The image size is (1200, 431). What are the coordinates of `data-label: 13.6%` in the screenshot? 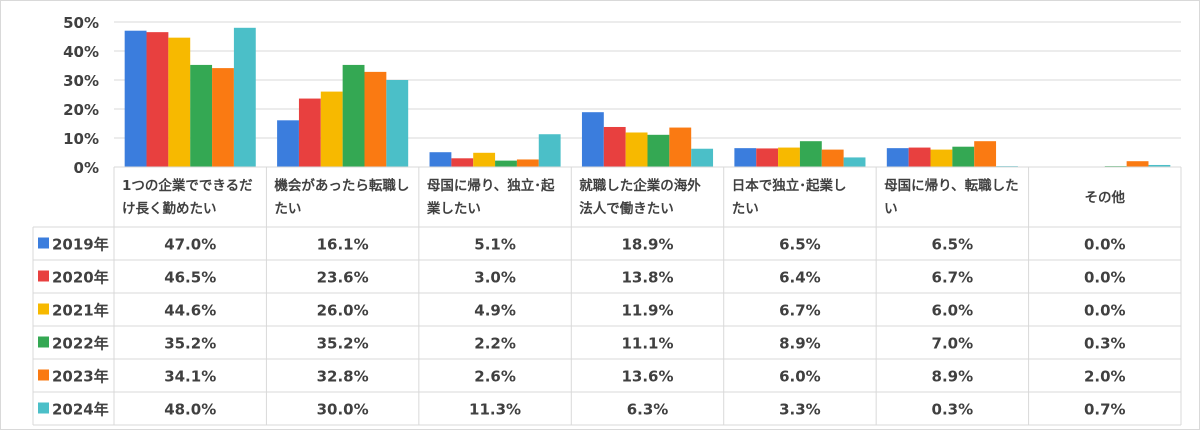 It's located at (647, 377).